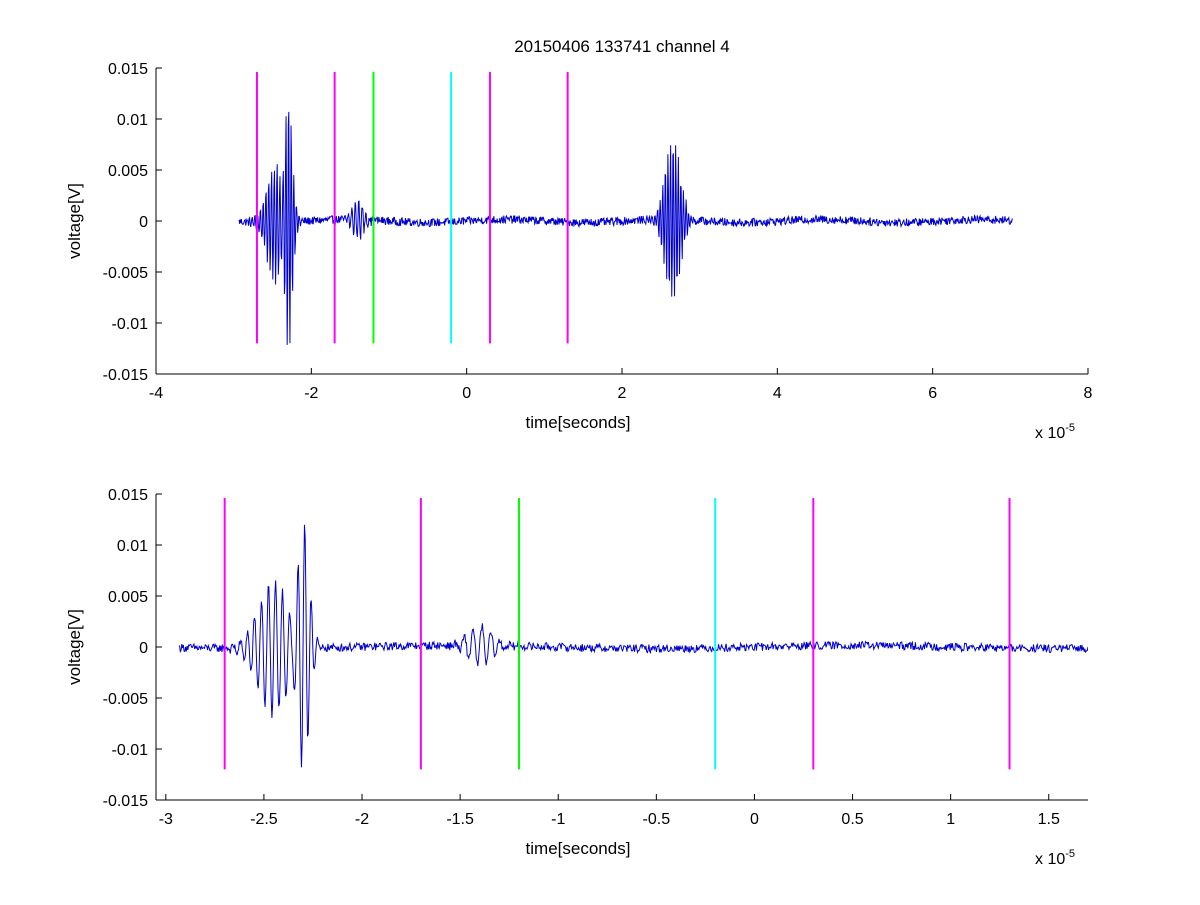 The image size is (1200, 905). Describe the element at coordinates (622, 393) in the screenshot. I see `x-tick-label: 2` at that location.